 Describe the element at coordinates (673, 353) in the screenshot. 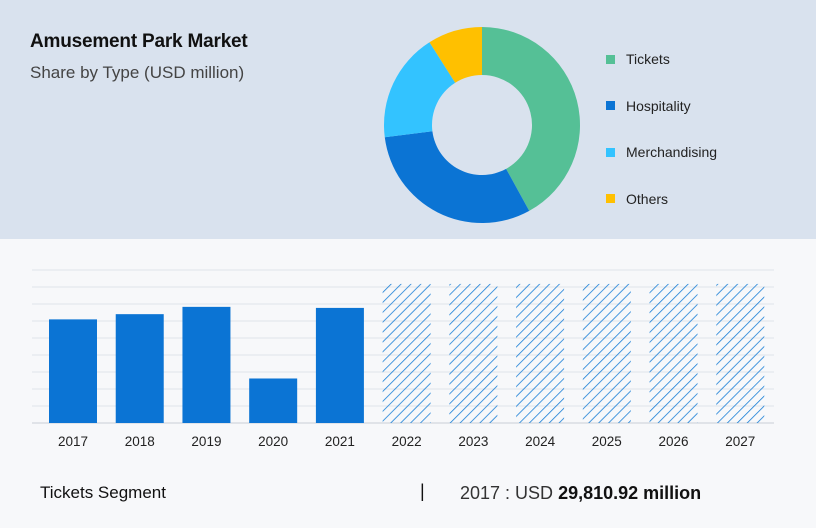

I see `forecast-bar-2026` at that location.